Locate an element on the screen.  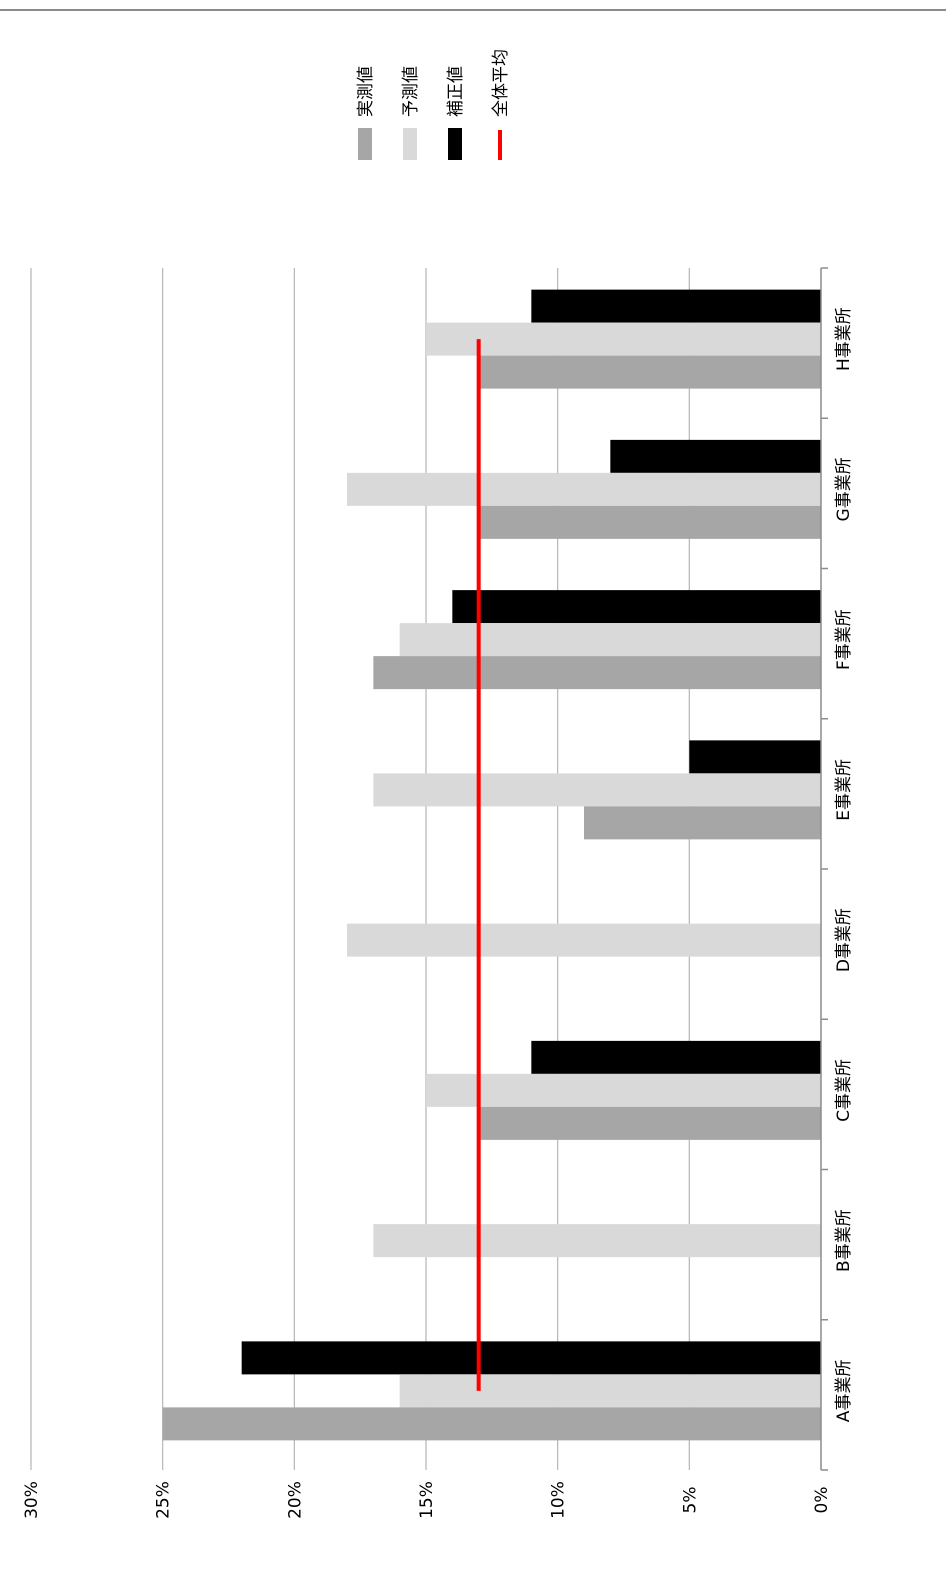
bar-予測値-C is located at coordinates (623, 1090).